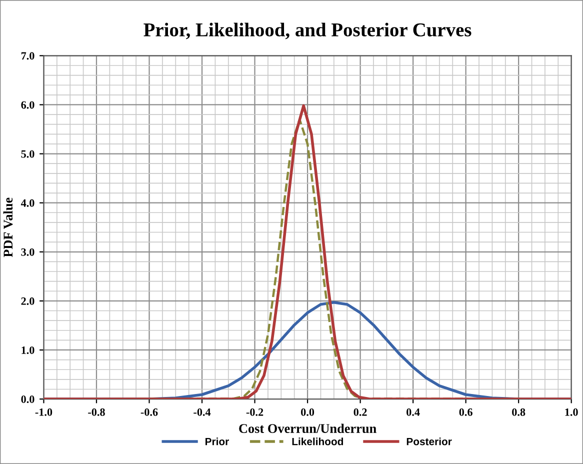 Image resolution: width=583 pixels, height=464 pixels. I want to click on x-tick-label: 0.4, so click(413, 412).